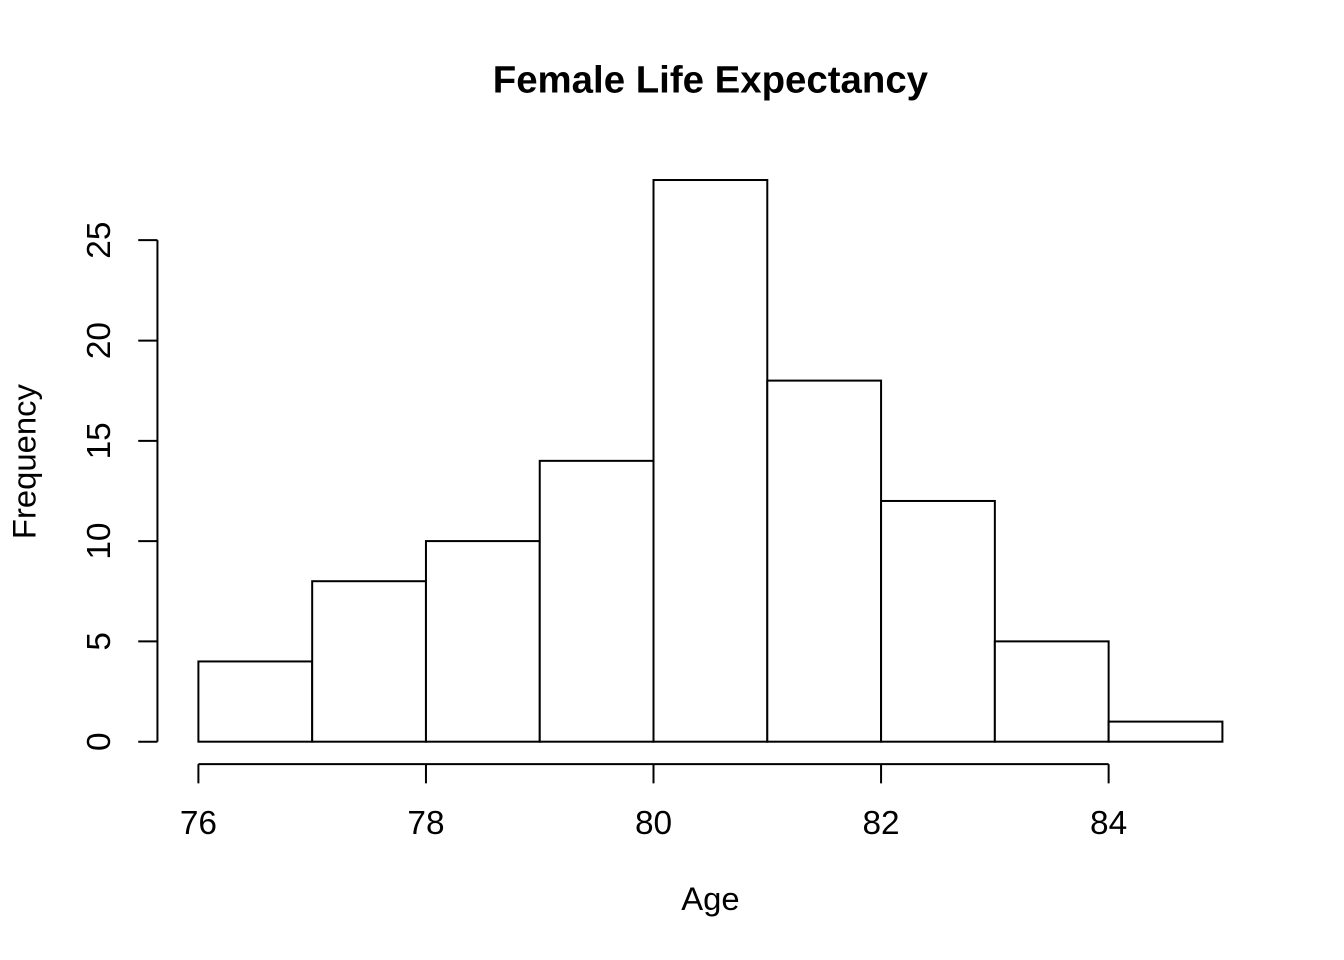 The width and height of the screenshot is (1344, 960). Describe the element at coordinates (99, 641) in the screenshot. I see `svg-text: 5` at that location.